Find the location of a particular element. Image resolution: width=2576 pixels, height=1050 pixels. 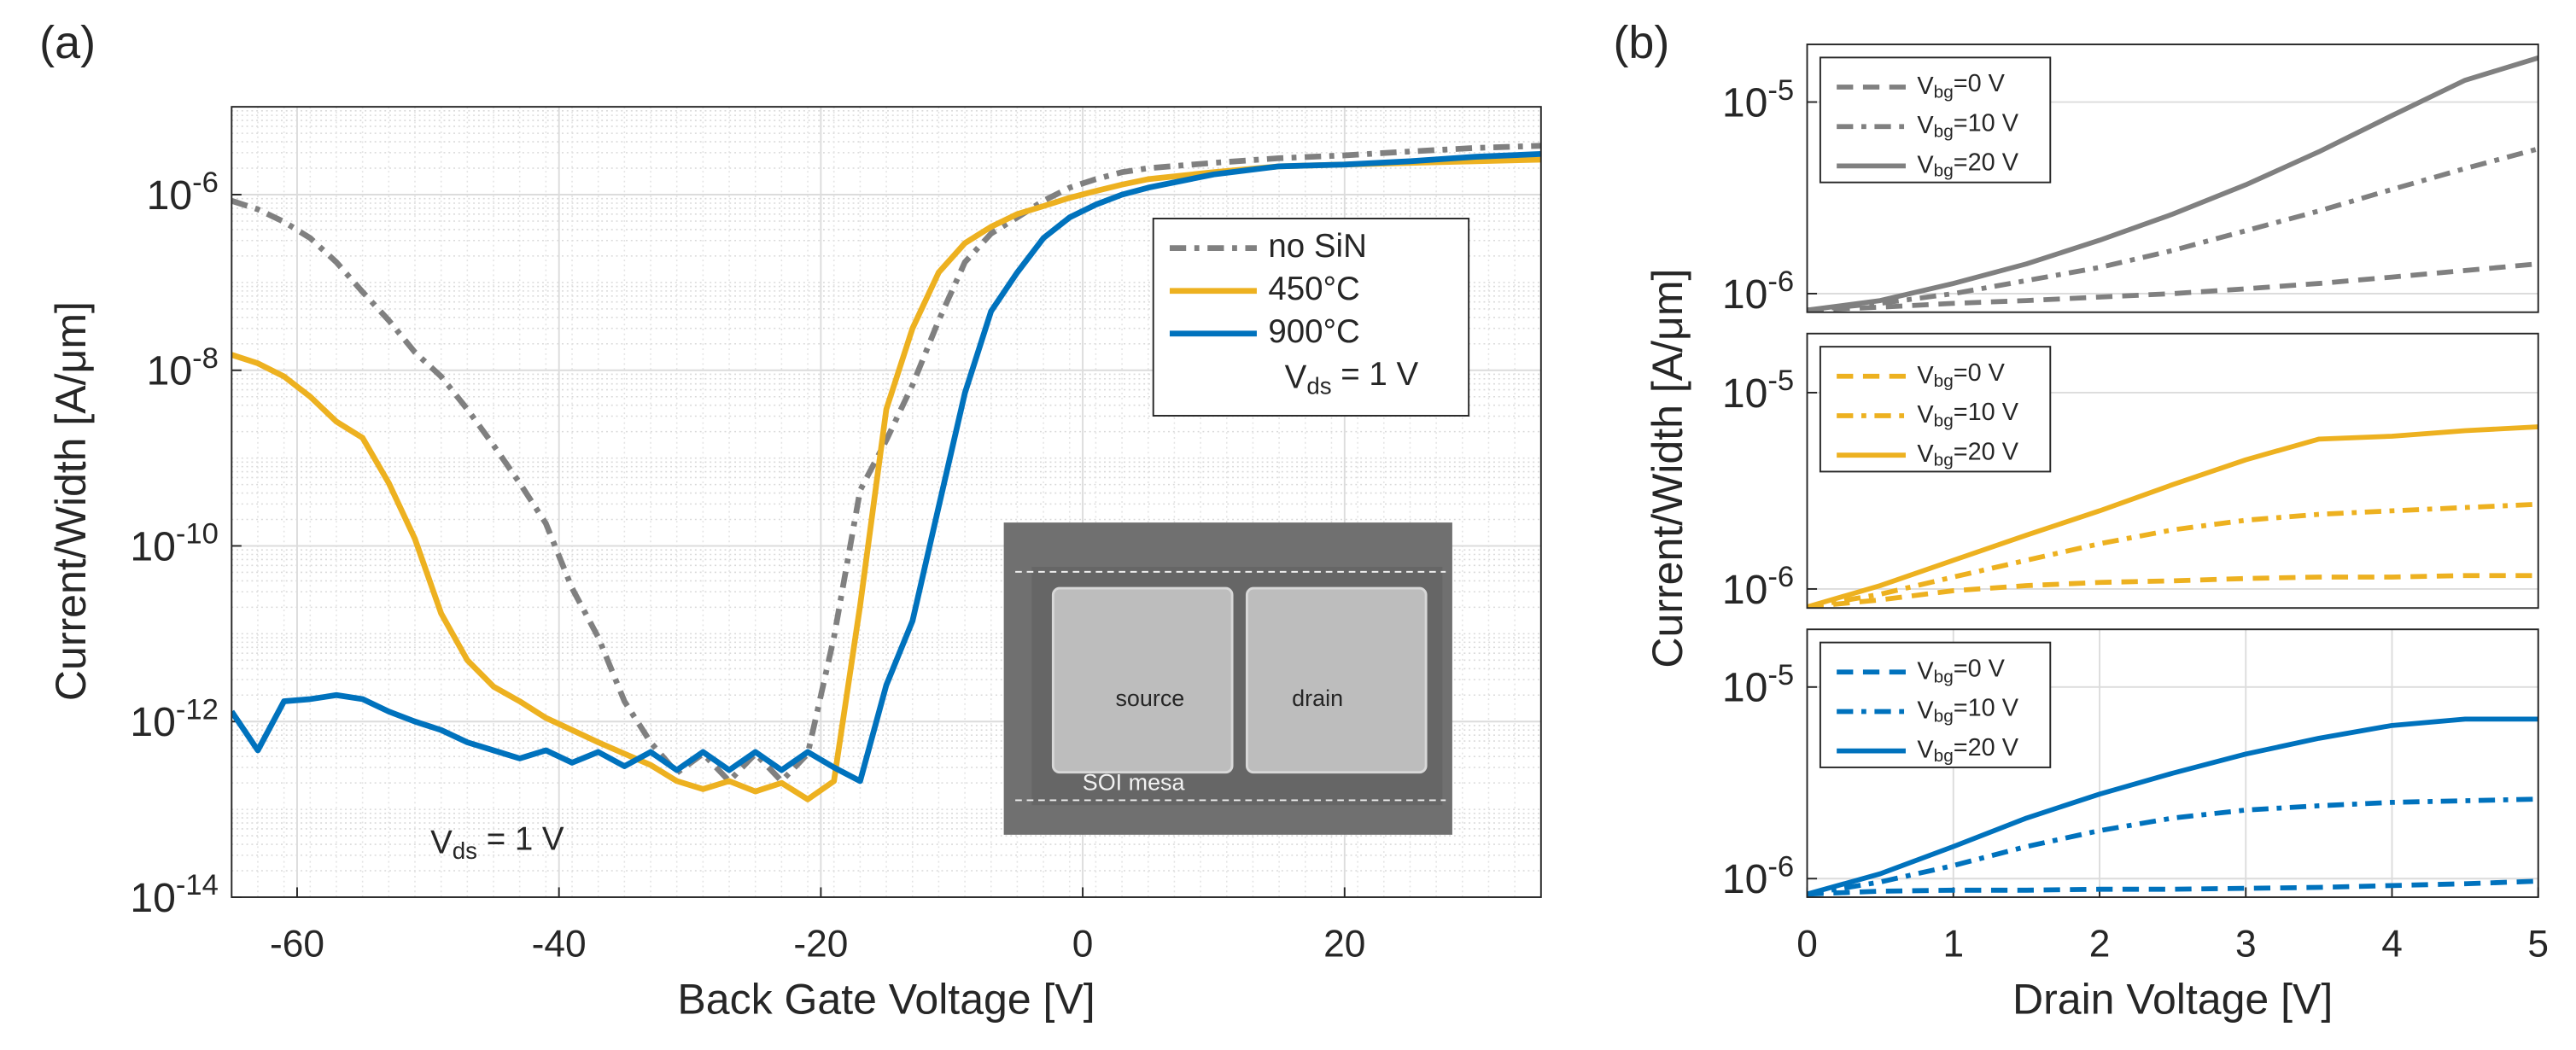

inset-label: drain is located at coordinates (1317, 698).